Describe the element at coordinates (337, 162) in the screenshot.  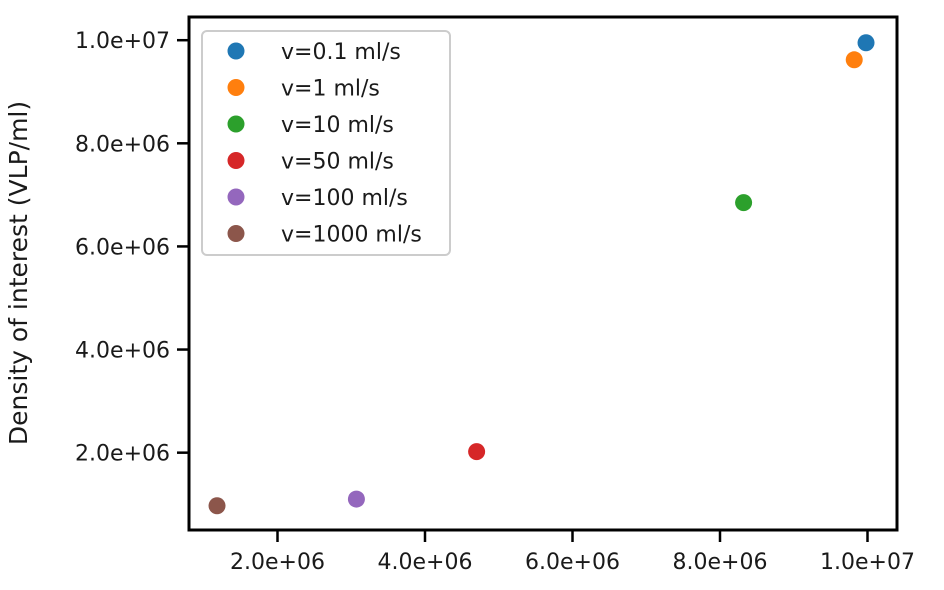
I see `legend-label: v=50 ml/s` at that location.